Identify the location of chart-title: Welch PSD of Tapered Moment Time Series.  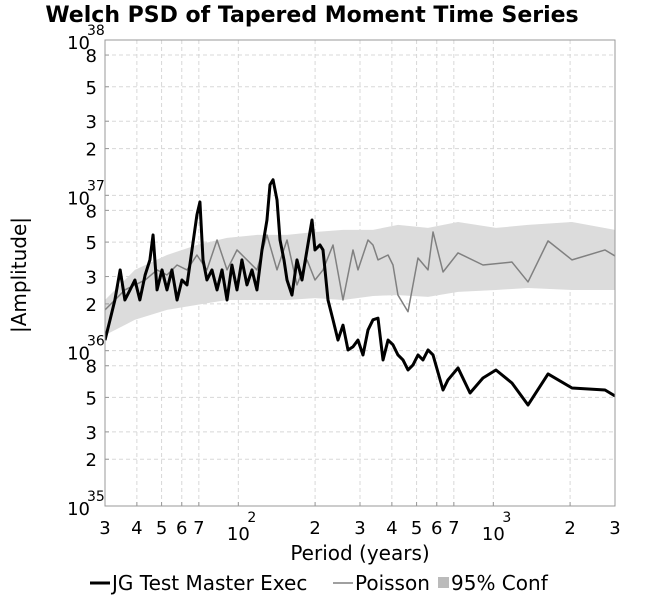
(311, 15).